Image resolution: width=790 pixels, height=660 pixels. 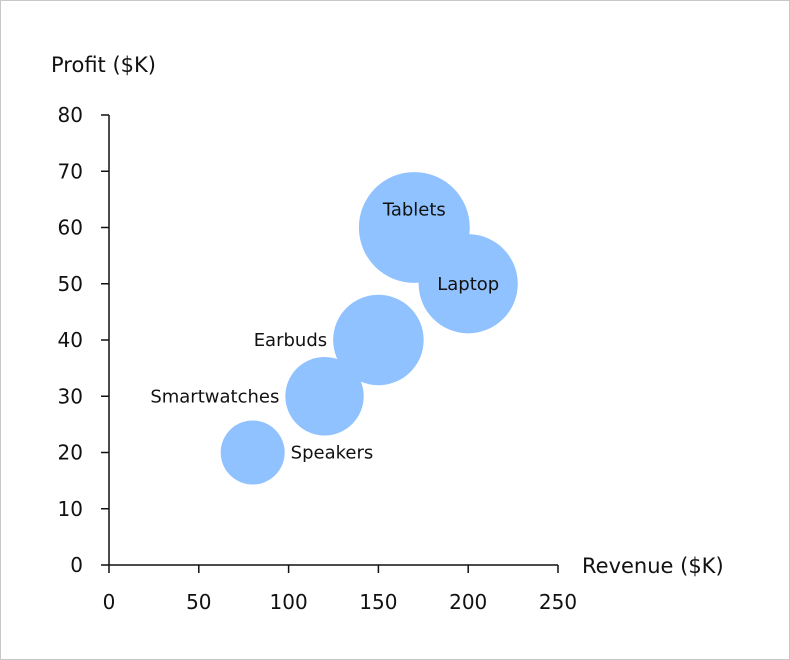 I want to click on x-tick-label: 150, so click(x=378, y=602).